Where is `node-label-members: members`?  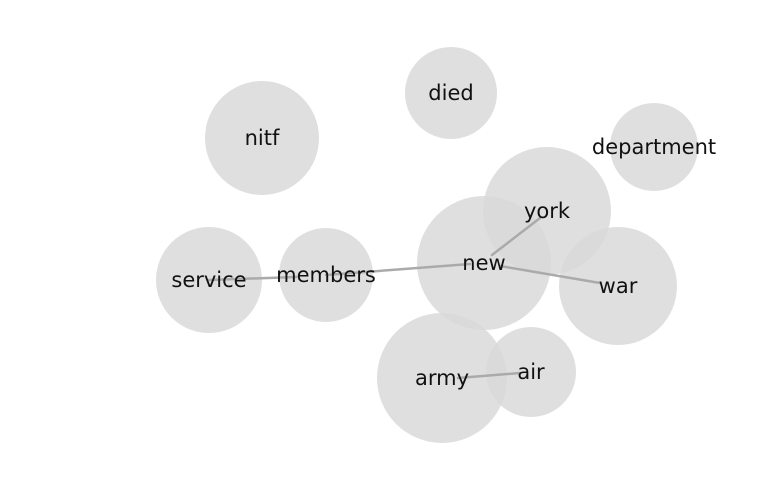
node-label-members: members is located at coordinates (326, 275).